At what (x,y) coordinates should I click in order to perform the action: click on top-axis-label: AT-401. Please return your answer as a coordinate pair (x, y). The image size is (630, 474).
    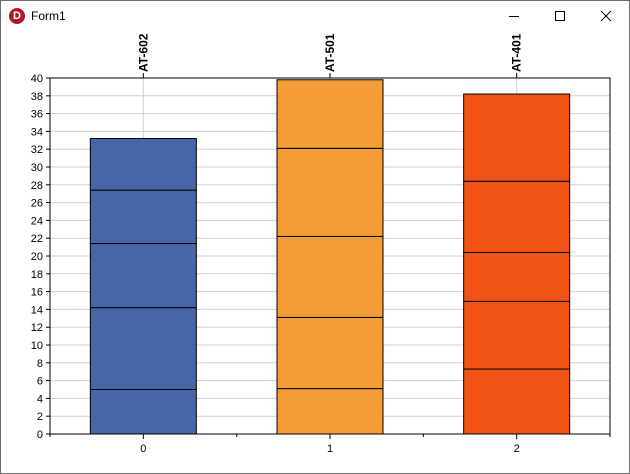
    Looking at the image, I should click on (517, 52).